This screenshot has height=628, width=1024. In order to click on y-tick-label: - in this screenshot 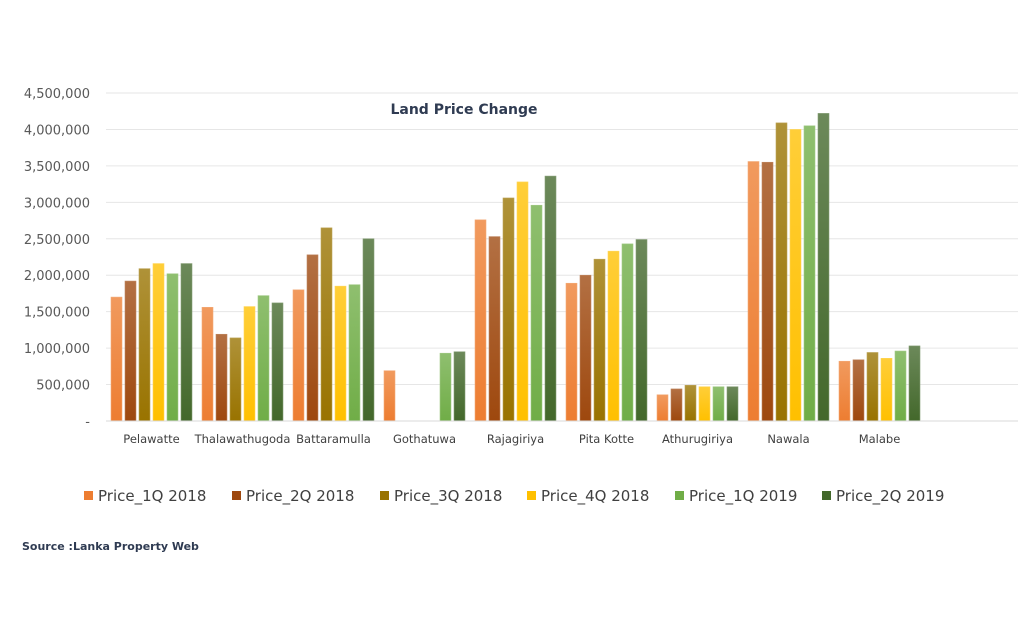, I will do `click(87, 422)`.